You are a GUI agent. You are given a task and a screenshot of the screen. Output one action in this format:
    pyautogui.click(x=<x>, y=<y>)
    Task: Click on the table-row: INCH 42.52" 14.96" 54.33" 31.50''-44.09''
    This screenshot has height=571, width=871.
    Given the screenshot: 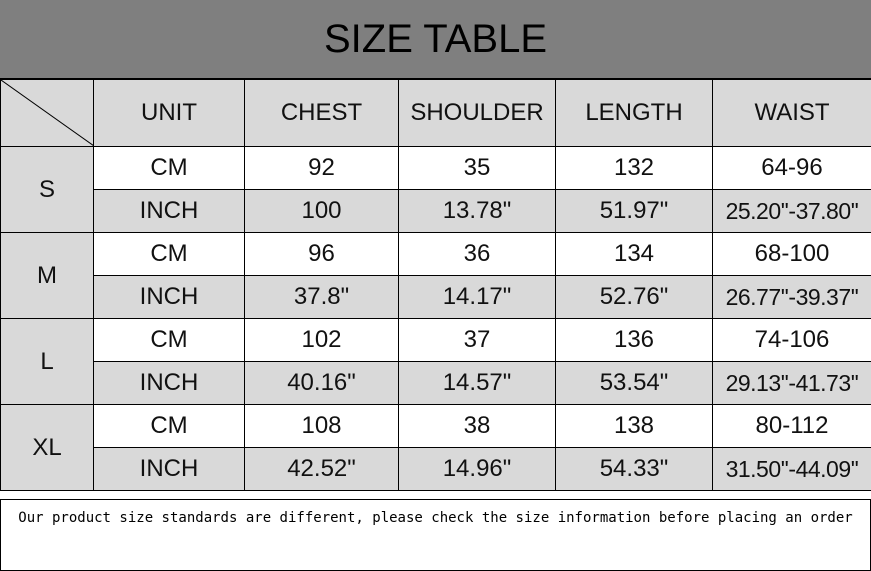 What is the action you would take?
    pyautogui.click(x=436, y=469)
    